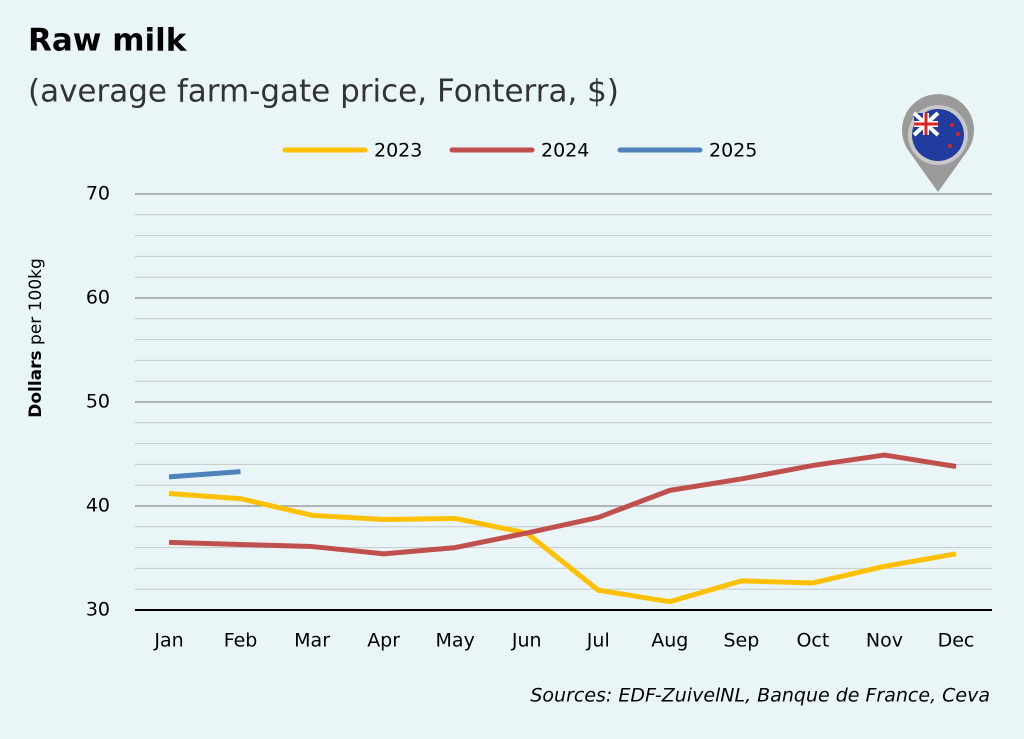 This screenshot has width=1024, height=739. I want to click on x-tick-label: Feb, so click(241, 641).